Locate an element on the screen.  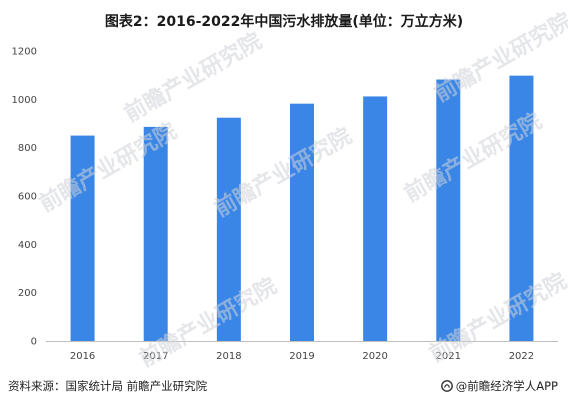
x-tick-label: 2022 is located at coordinates (521, 356).